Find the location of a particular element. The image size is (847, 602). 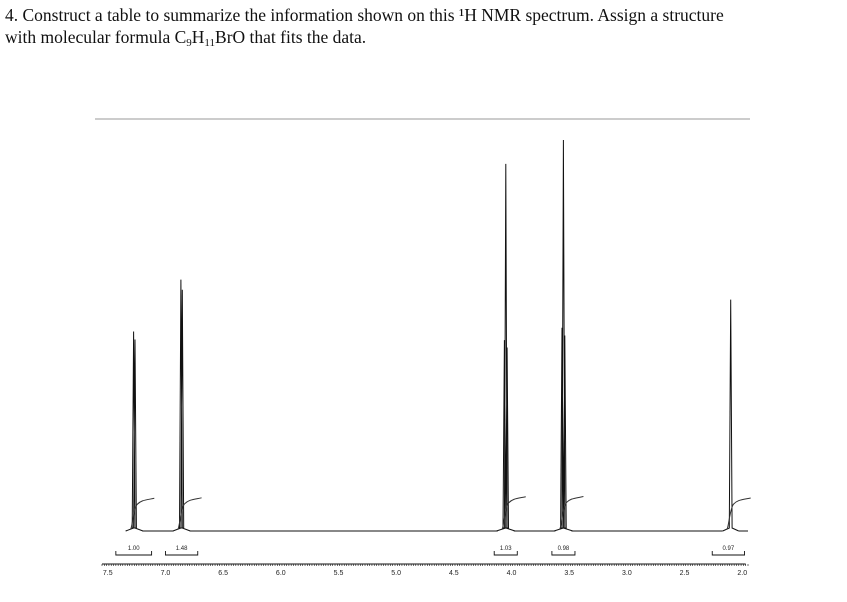

formula-prefix: with molecular formula C is located at coordinates (96, 37).